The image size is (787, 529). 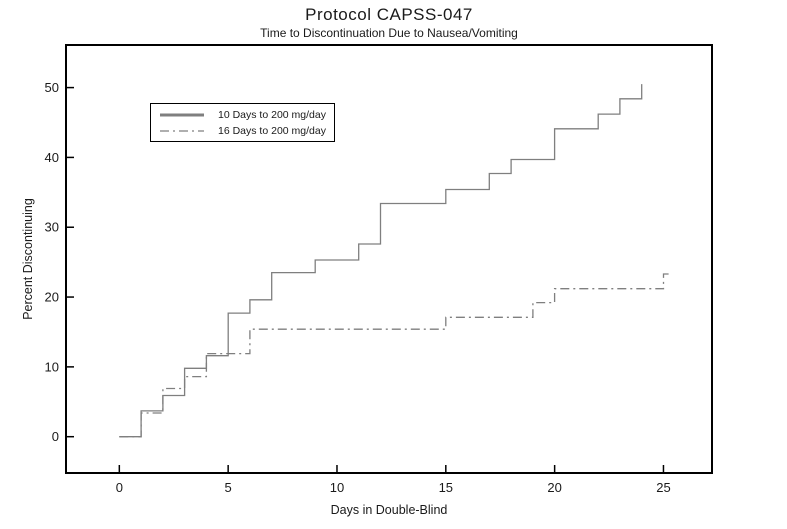 I want to click on legend-label: 16 Days to 200 mg/day, so click(x=272, y=130).